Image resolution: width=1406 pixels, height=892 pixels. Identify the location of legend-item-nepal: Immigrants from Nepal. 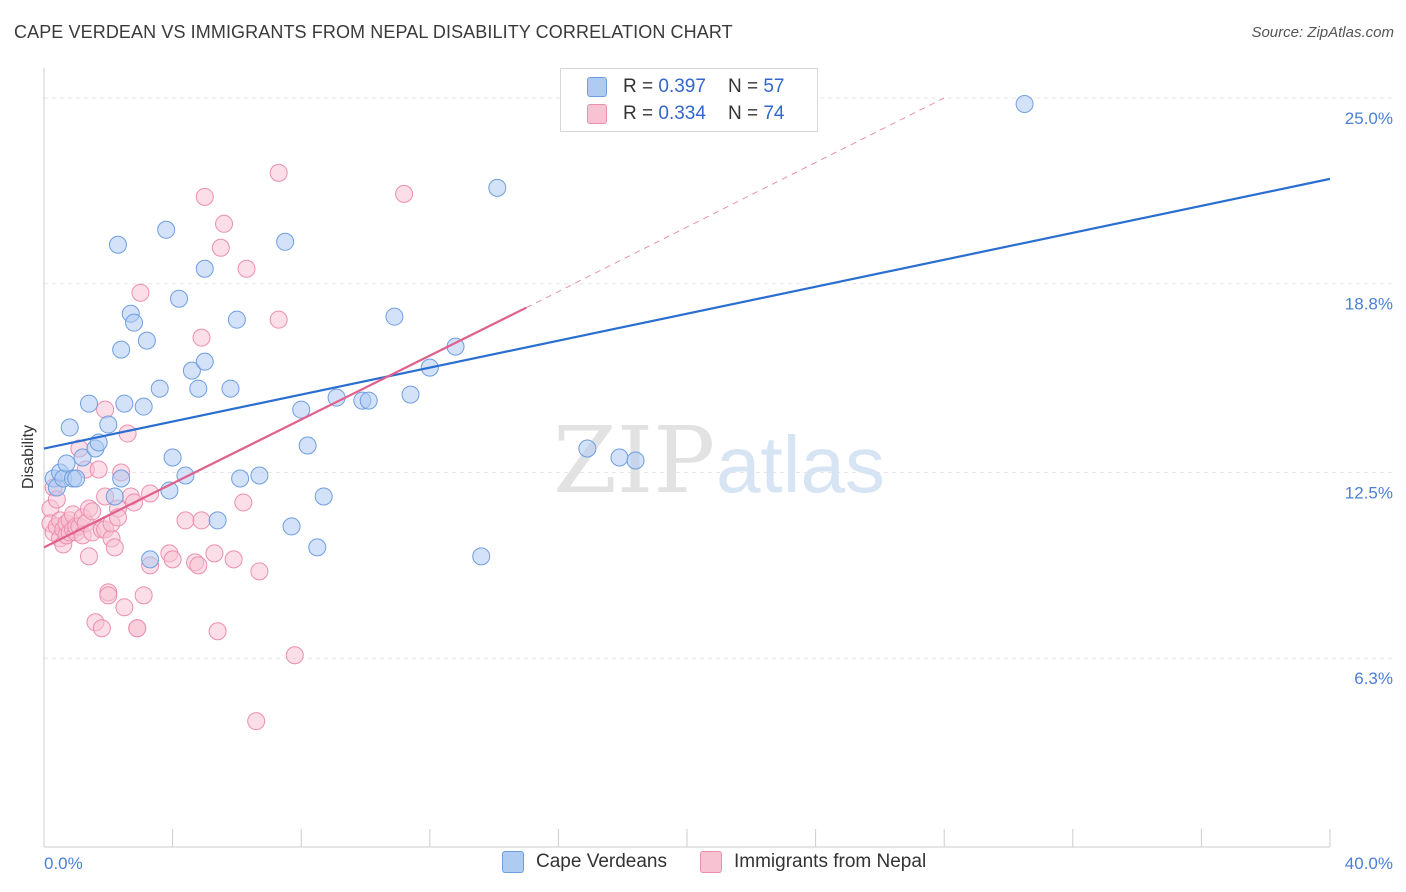
(813, 862).